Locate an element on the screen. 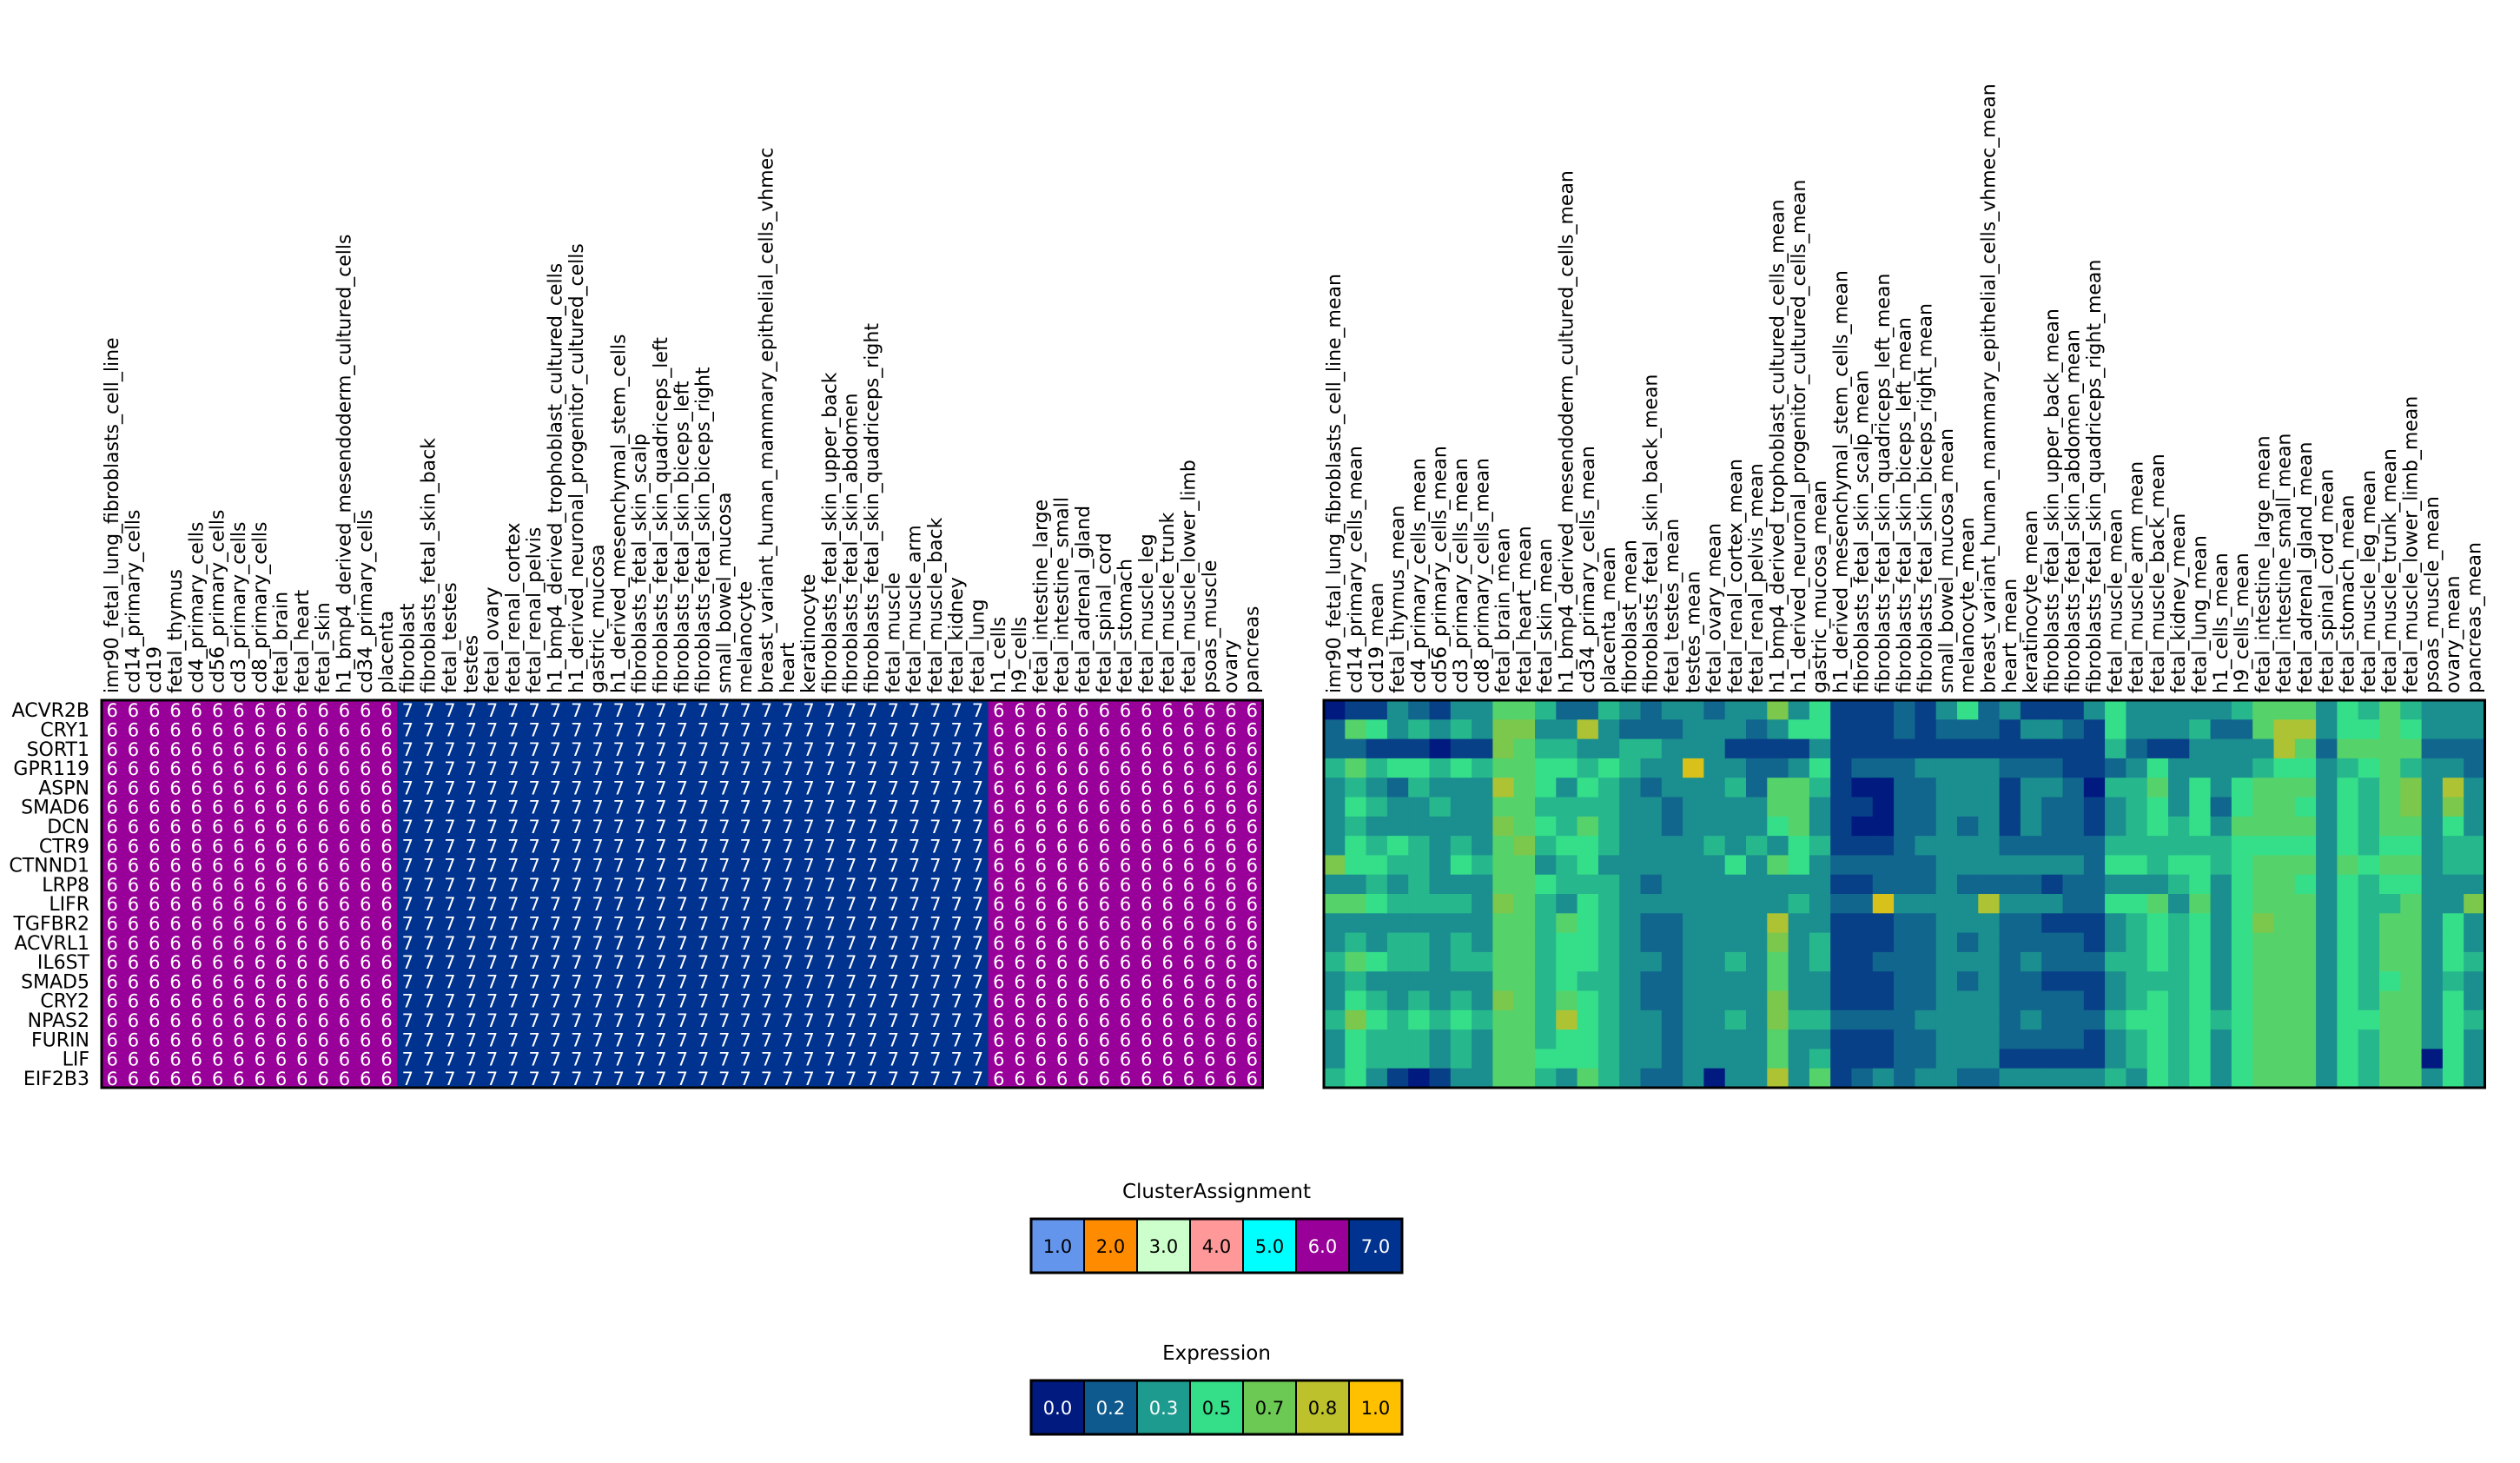 The height and width of the screenshot is (1463, 2520). column-label: fetal_muscle_trunk is located at coordinates (1168, 602).